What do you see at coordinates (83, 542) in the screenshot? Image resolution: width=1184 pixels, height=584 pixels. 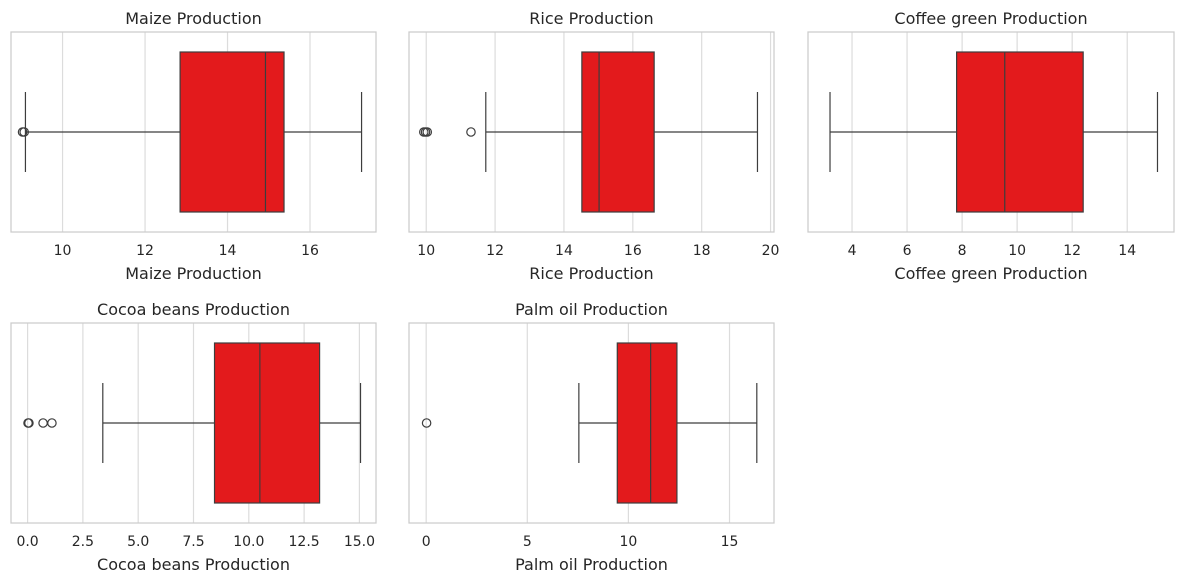 I see `x-tick-label: 2.5` at bounding box center [83, 542].